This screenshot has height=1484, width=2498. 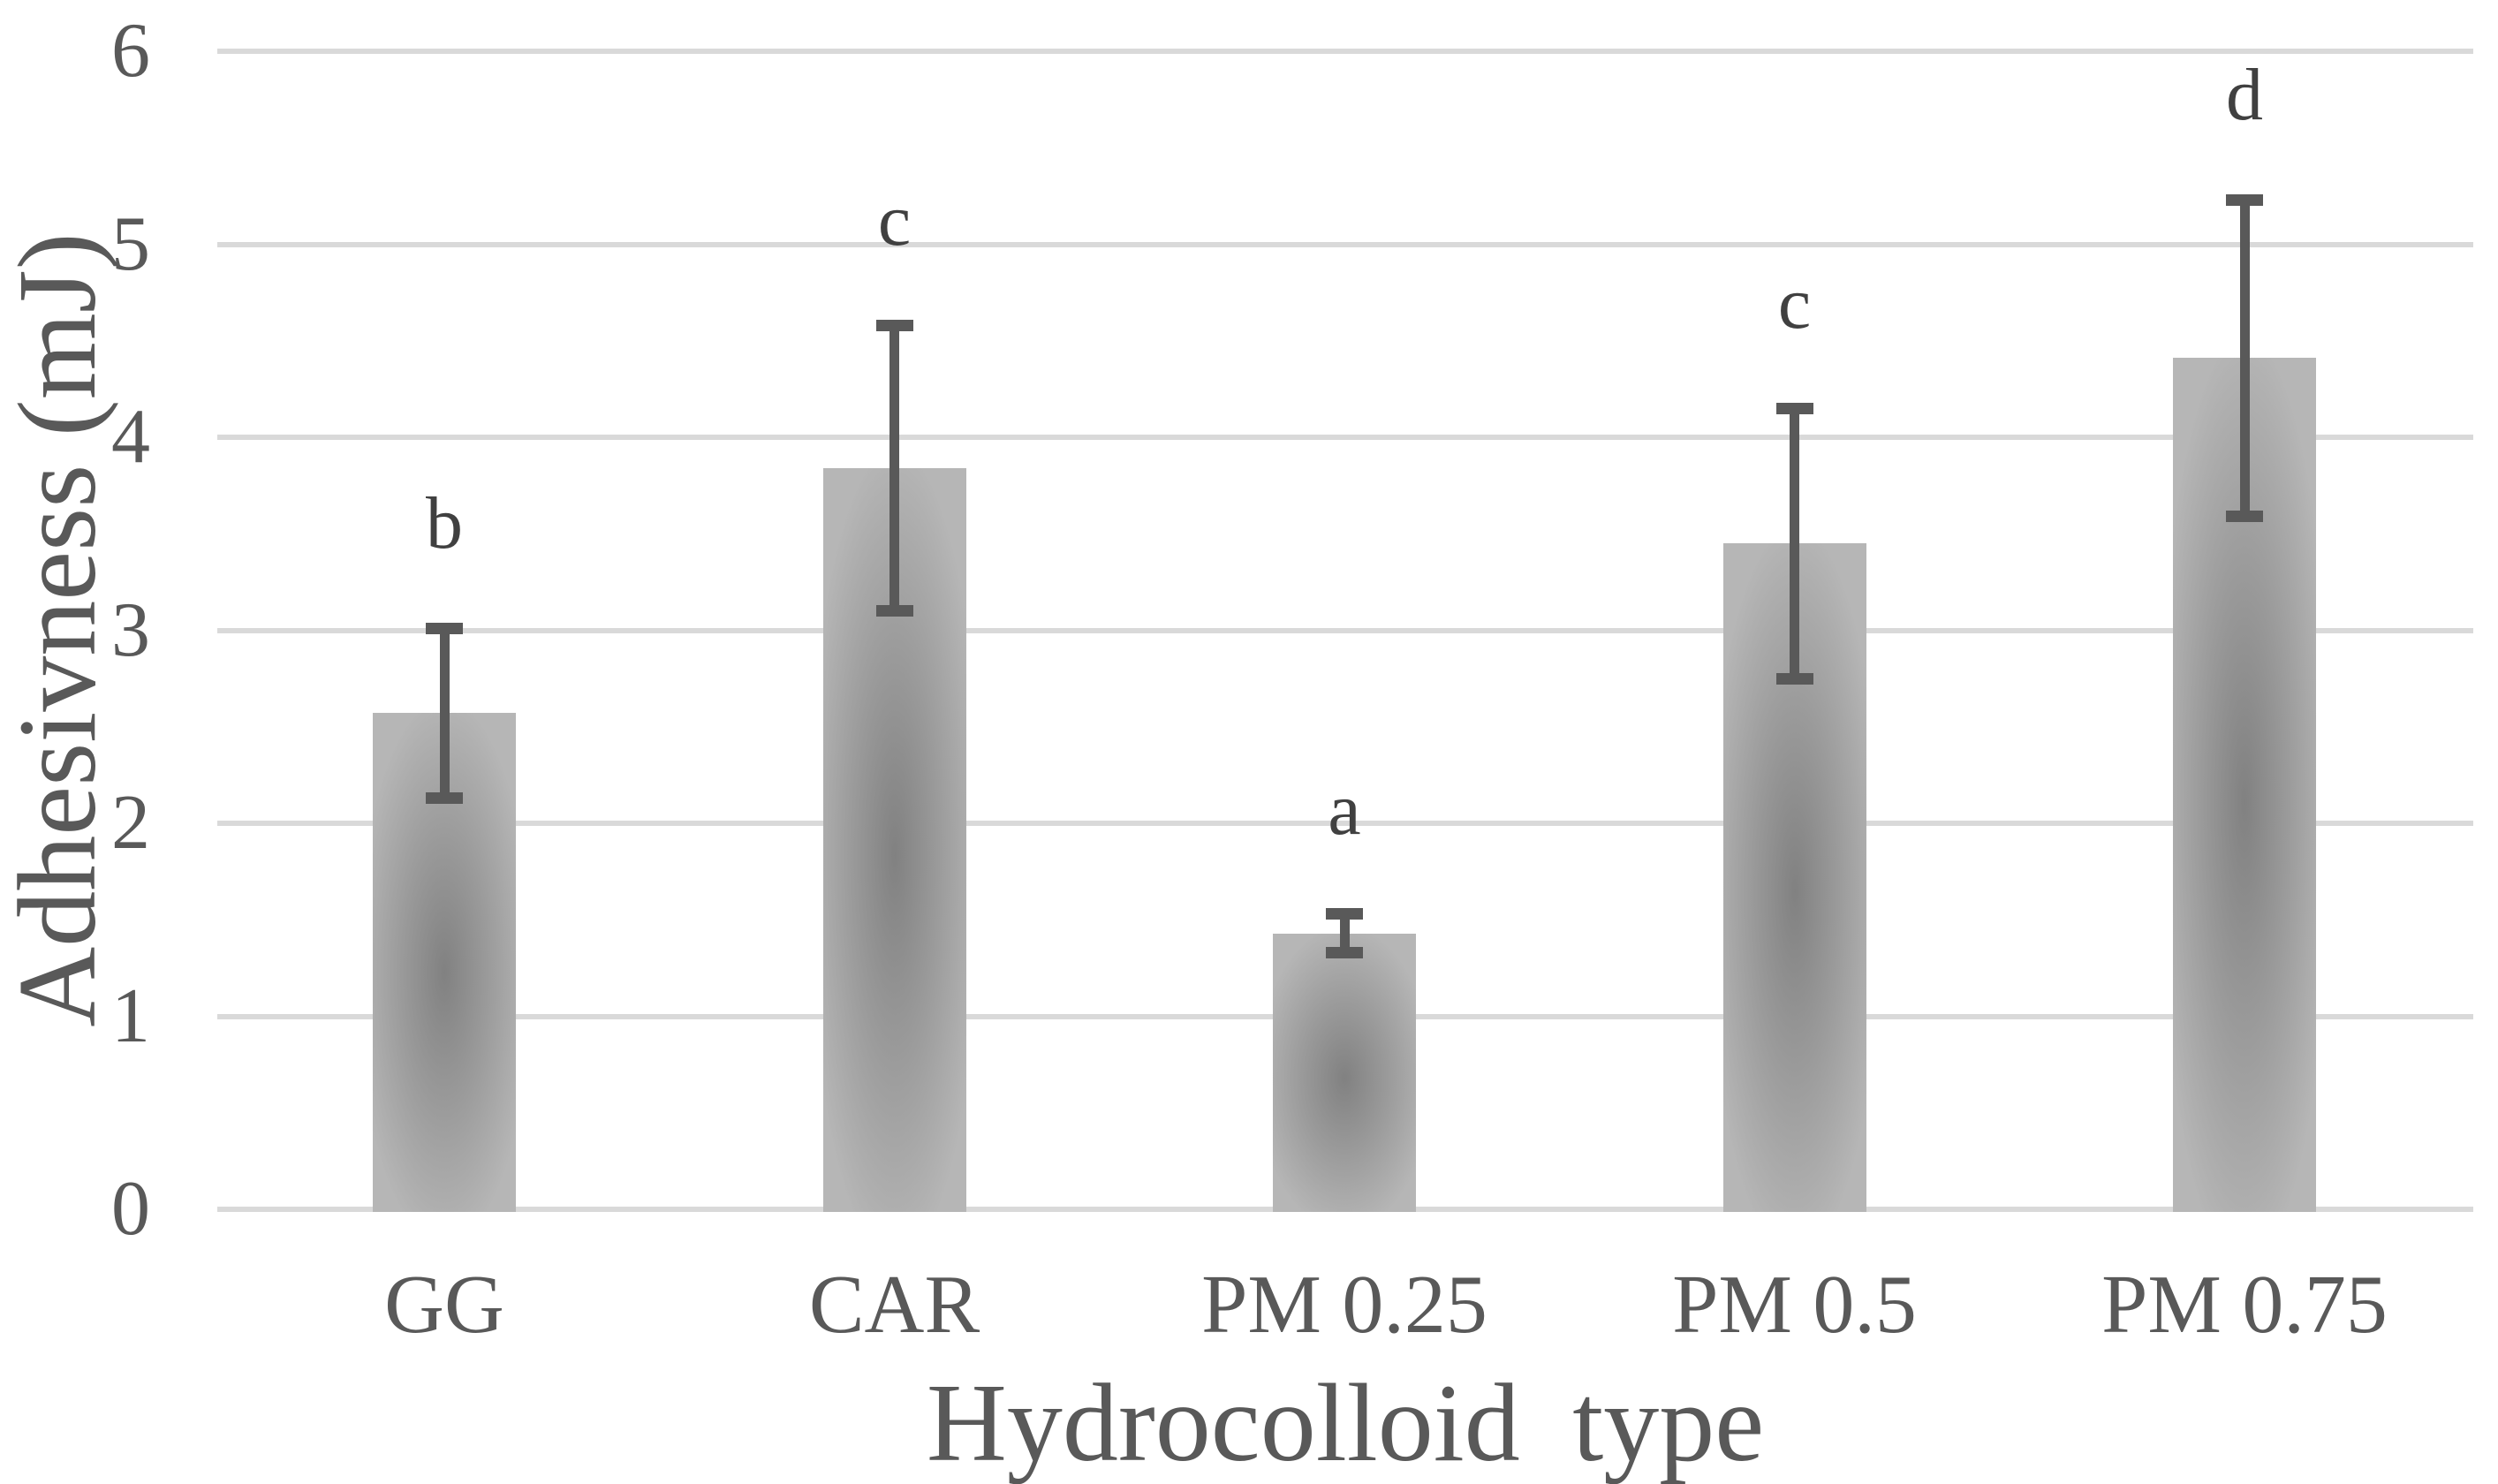 I want to click on x-category-label: CAR, so click(x=894, y=1305).